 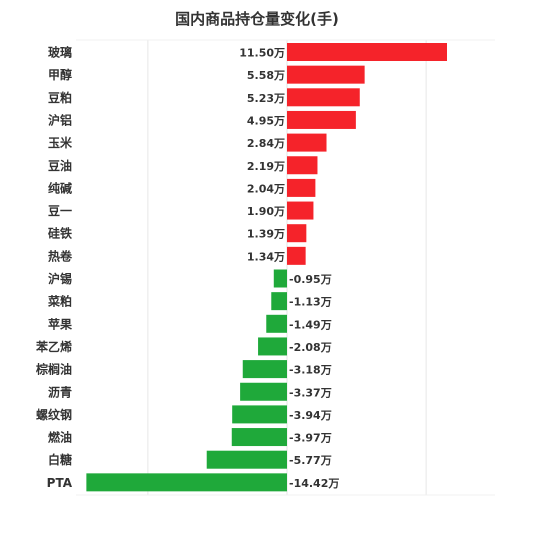 What do you see at coordinates (314, 483) in the screenshot?
I see `value-label-19: -14.42万` at bounding box center [314, 483].